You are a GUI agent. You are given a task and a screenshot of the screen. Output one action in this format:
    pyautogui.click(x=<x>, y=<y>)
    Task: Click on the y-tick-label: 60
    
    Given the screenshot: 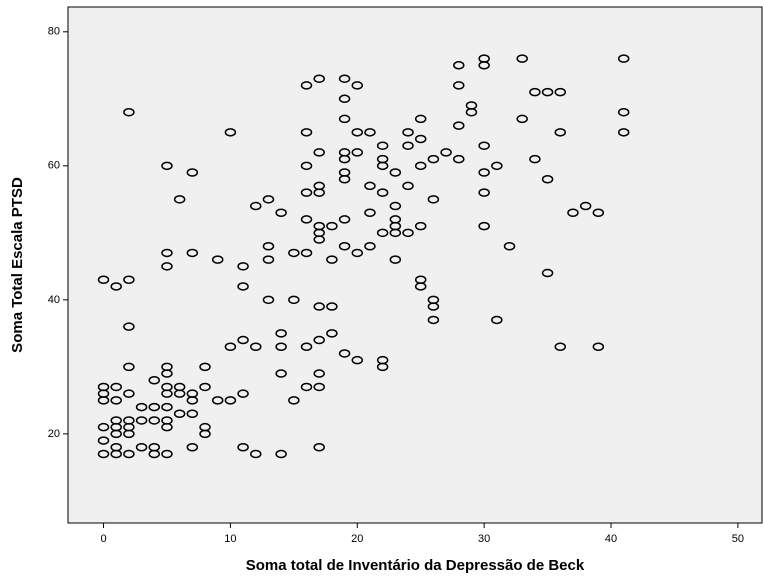 What is the action you would take?
    pyautogui.click(x=54, y=166)
    